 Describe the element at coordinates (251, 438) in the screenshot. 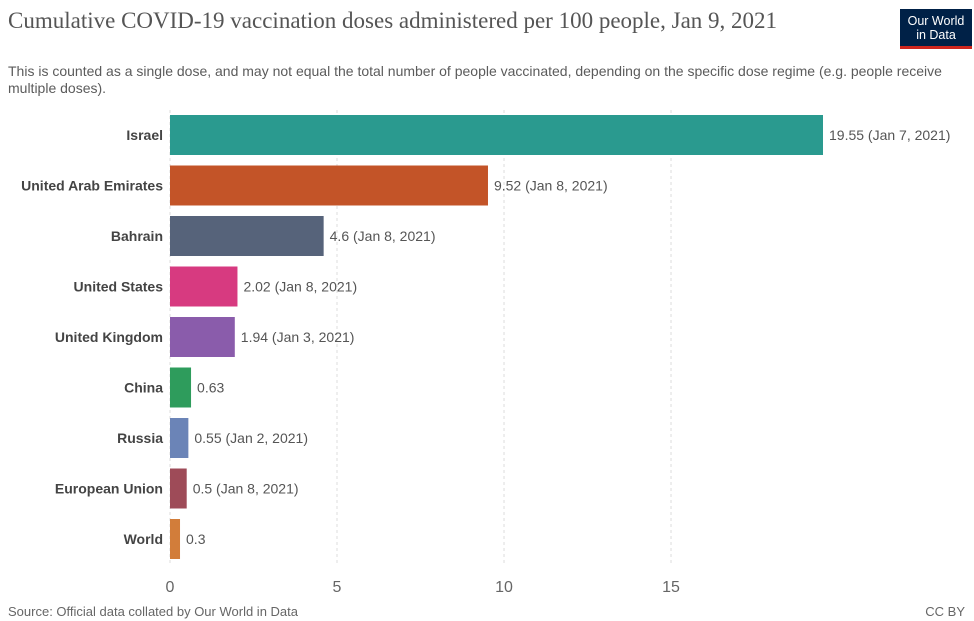

I see `value-label: 0.55 (Jan 2, 2021)` at that location.